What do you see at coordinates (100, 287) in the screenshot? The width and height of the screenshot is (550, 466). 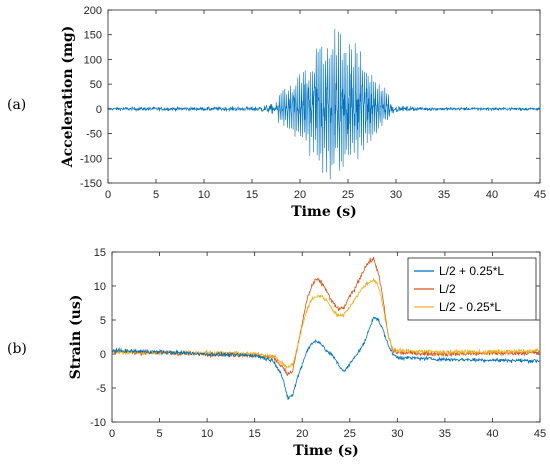 I see `y-tick-label: 10` at bounding box center [100, 287].